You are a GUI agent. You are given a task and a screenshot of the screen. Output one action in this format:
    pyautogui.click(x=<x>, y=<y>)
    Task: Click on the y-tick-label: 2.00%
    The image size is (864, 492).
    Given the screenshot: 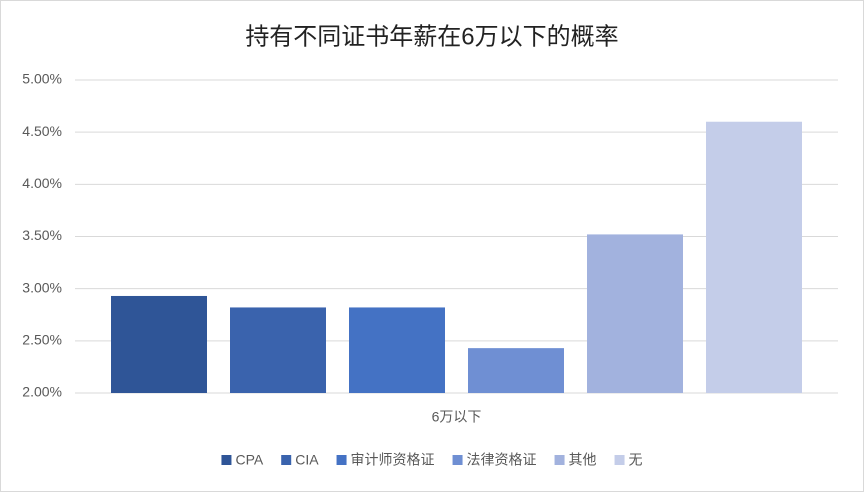 What is the action you would take?
    pyautogui.click(x=42, y=392)
    